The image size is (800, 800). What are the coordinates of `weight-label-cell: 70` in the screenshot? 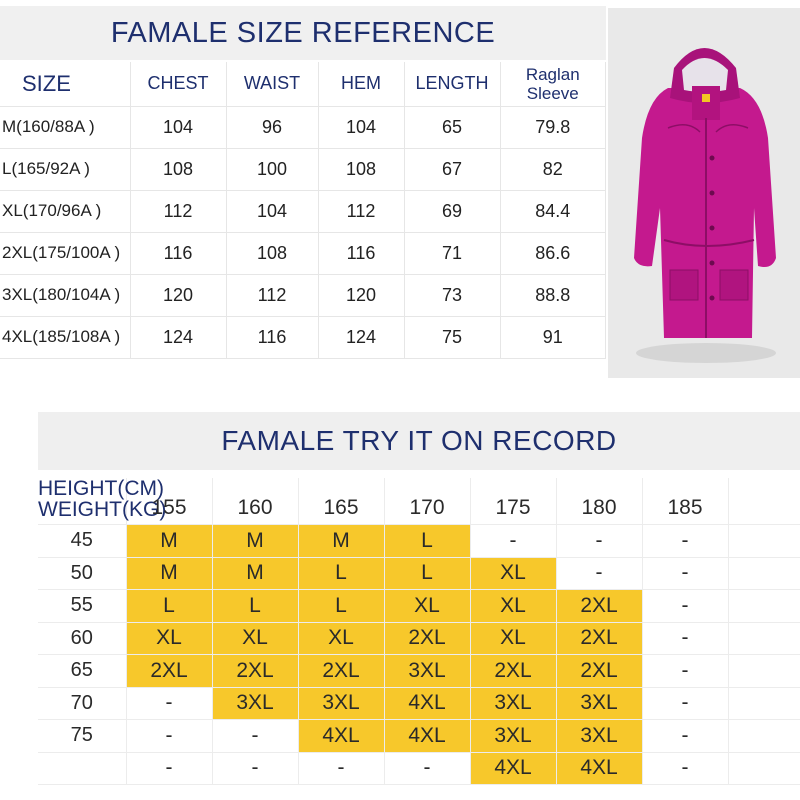 It's located at (82, 703).